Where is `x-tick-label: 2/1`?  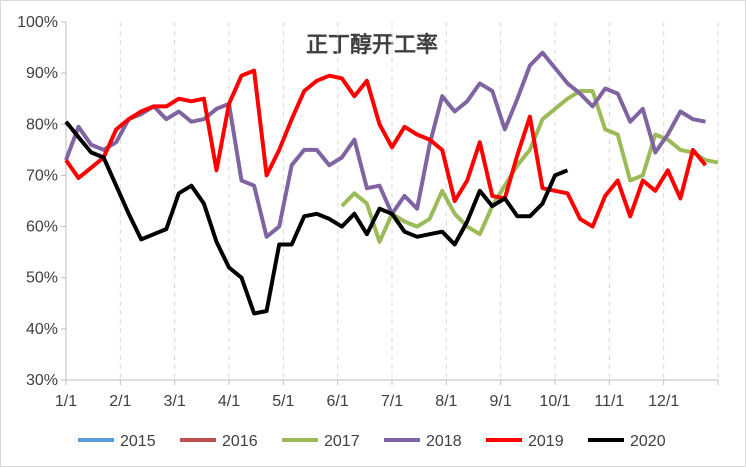
x-tick-label: 2/1 is located at coordinates (120, 401).